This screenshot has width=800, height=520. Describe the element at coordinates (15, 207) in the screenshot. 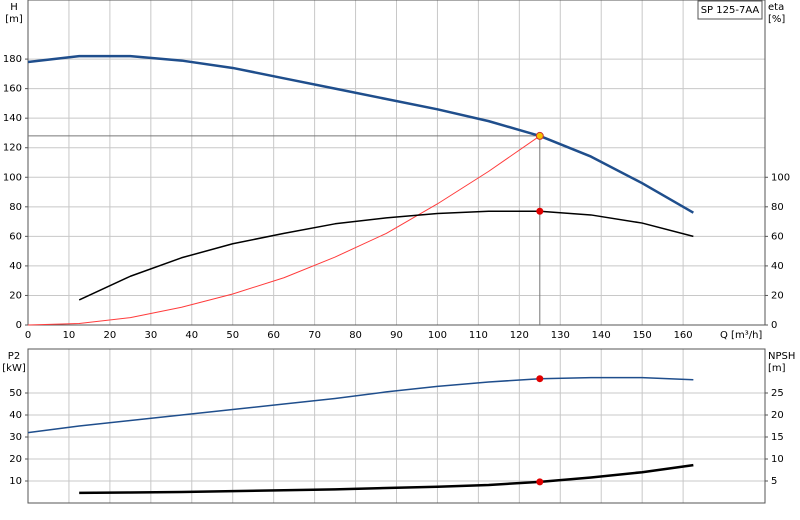

I see `y-tick-label: 80` at that location.